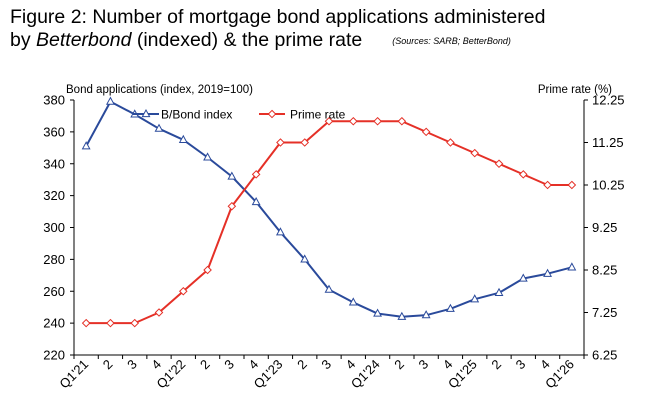  Describe the element at coordinates (608, 100) in the screenshot. I see `right-tick-label: 12.25` at that location.